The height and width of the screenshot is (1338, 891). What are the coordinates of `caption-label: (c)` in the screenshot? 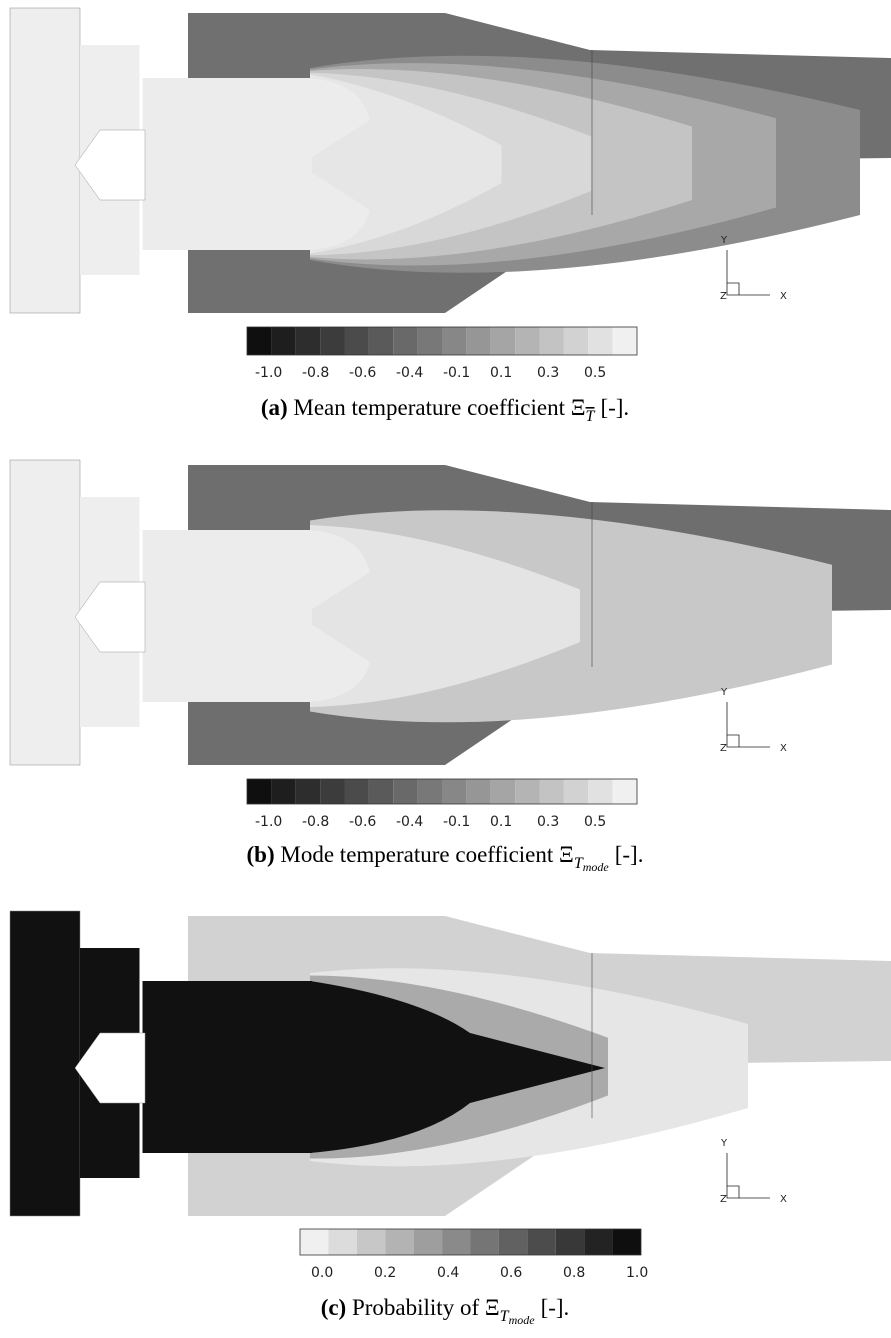 It's located at (334, 1307).